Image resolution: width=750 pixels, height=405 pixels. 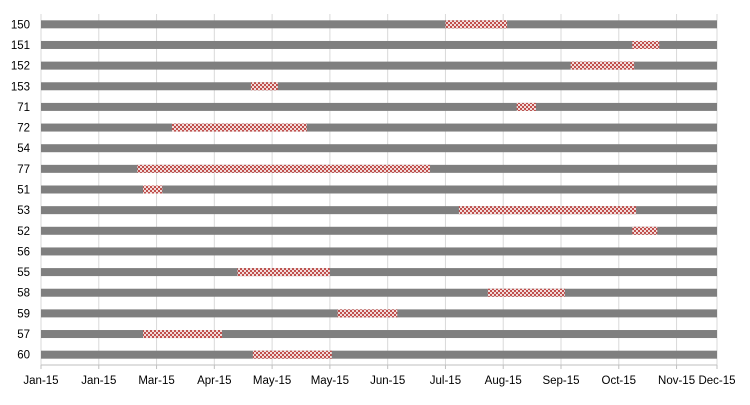 I want to click on y-category-label: 71, so click(x=23, y=108).